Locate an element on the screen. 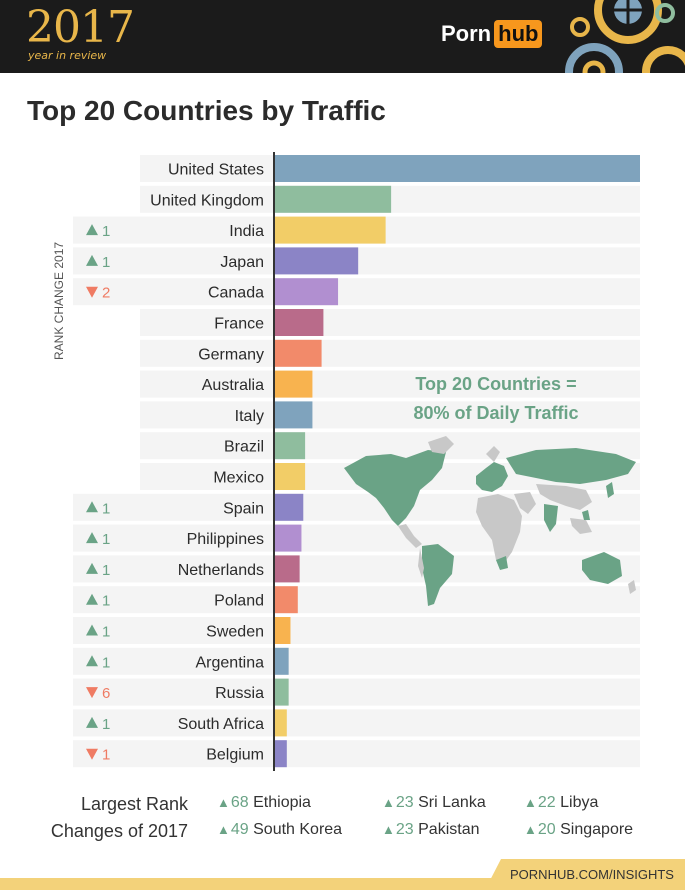  footer-label: Largest Rank Changes of 2017 is located at coordinates (109, 818).